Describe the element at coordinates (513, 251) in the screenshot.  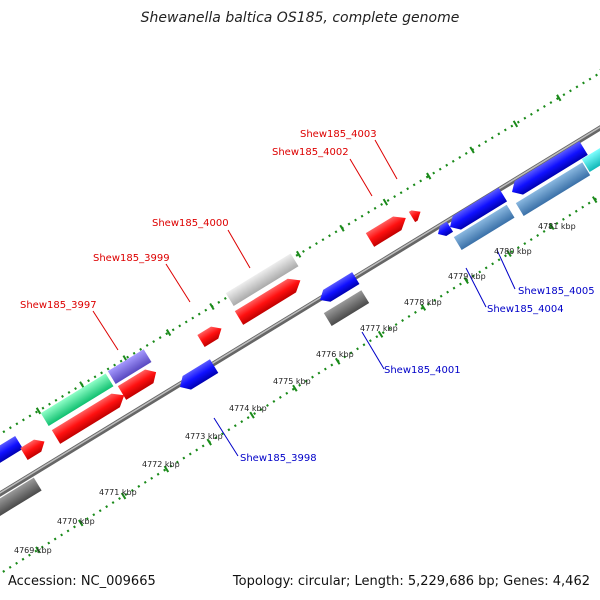
I see `kbp-label-4780: 4780 kbp` at that location.